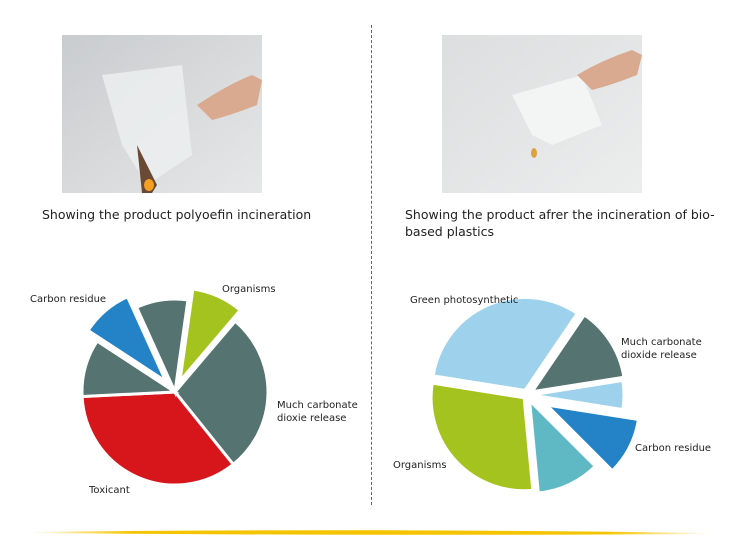 This screenshot has height=547, width=750. I want to click on right-label-green-photosynthetic: Green photosynthetic, so click(464, 300).